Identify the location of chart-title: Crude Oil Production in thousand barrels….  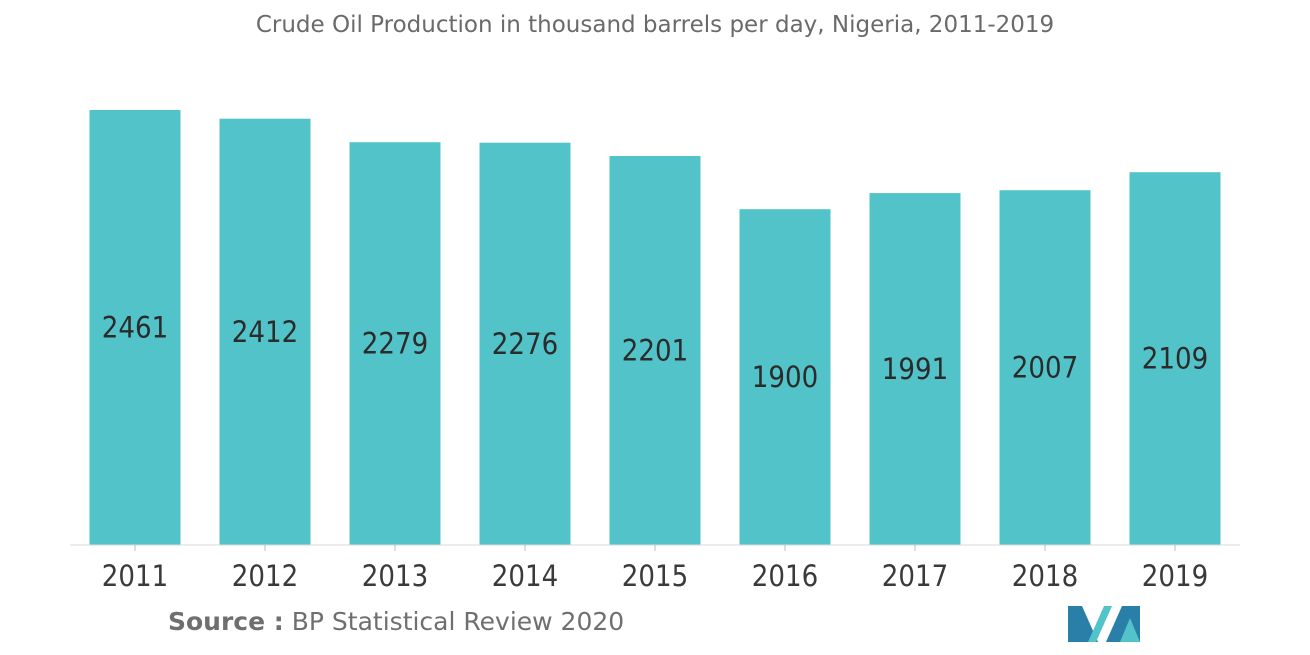
(655, 25).